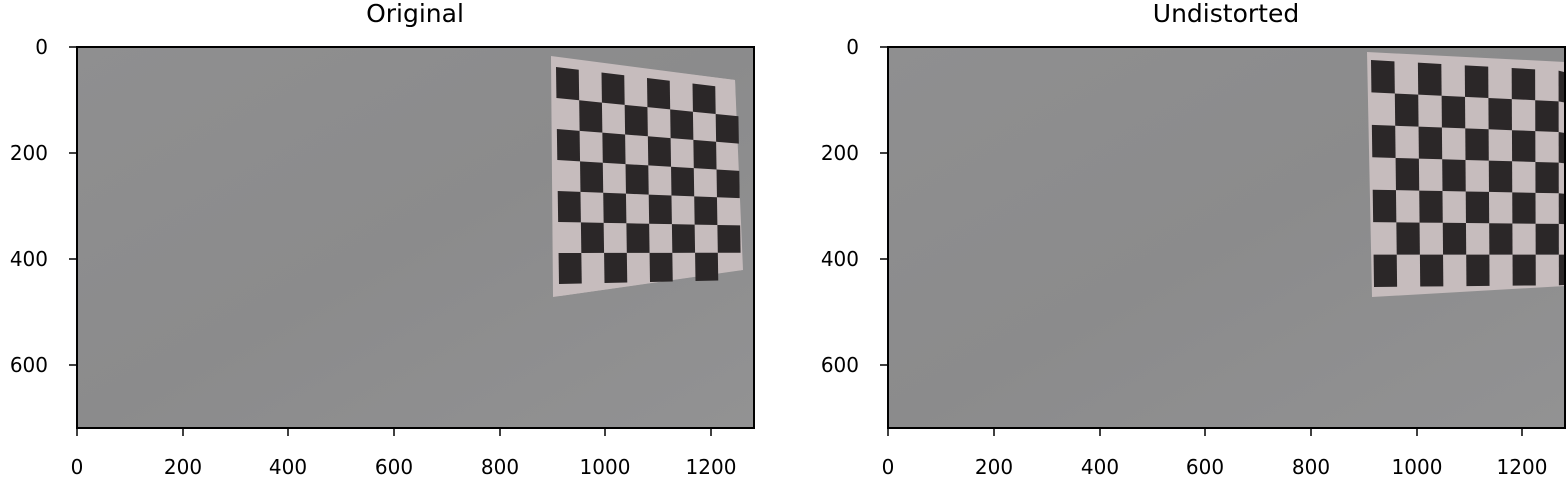  Describe the element at coordinates (1226, 14) in the screenshot. I see `panel-title: Undistorted` at that location.